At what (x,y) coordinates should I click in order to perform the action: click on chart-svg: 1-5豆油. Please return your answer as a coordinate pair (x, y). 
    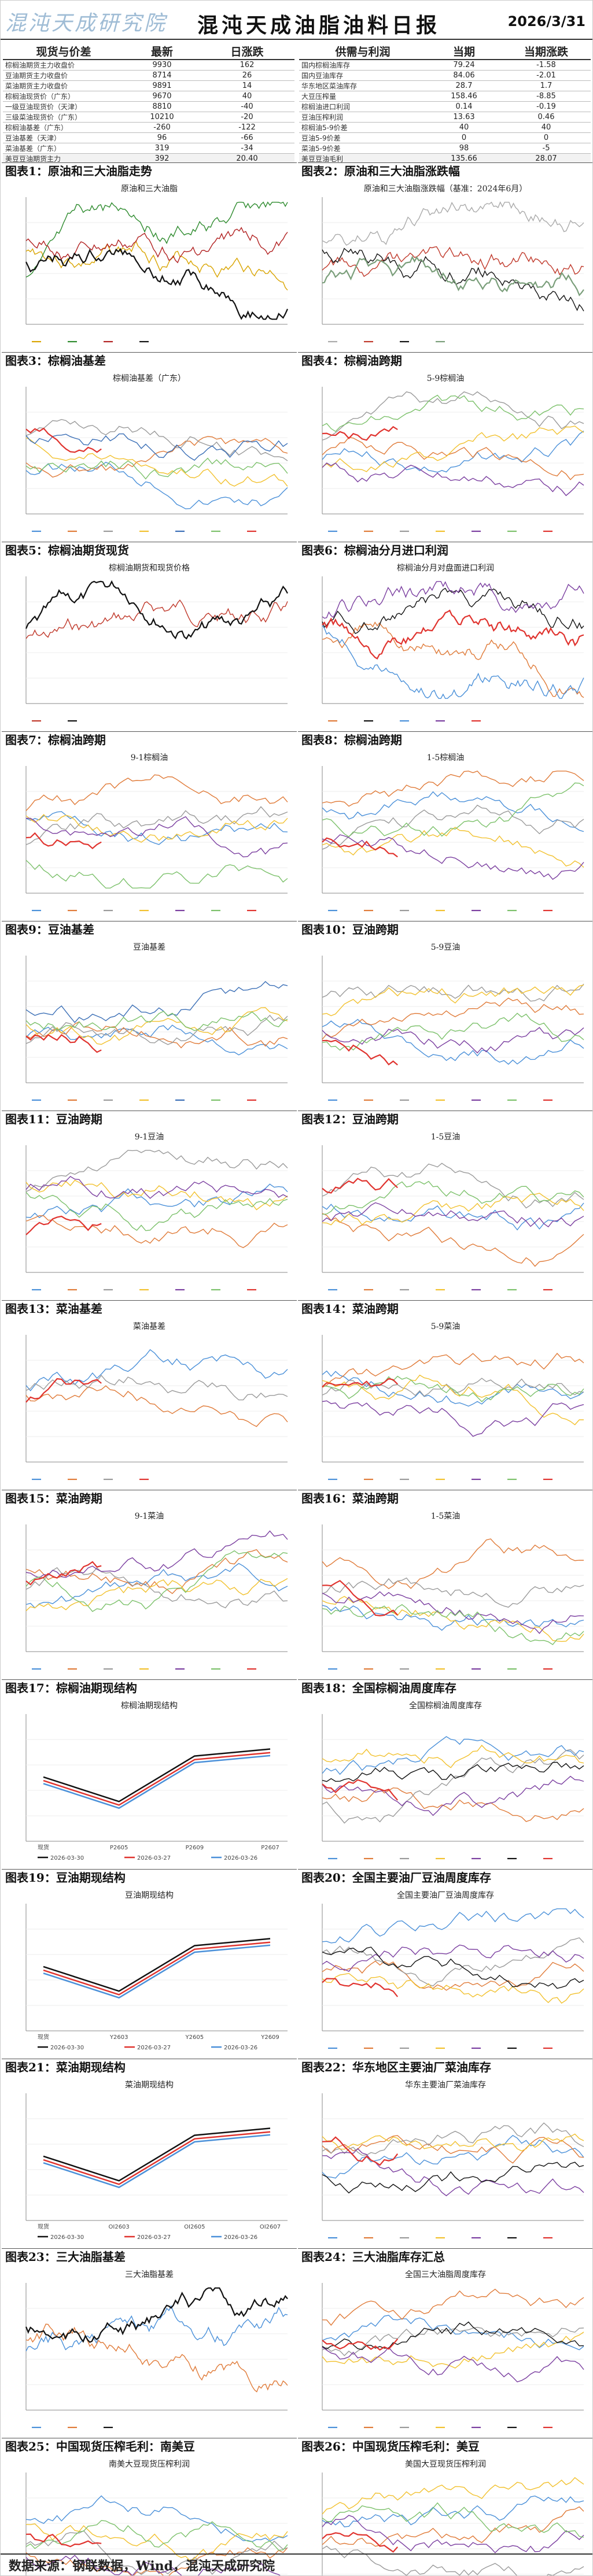
    Looking at the image, I should click on (445, 1213).